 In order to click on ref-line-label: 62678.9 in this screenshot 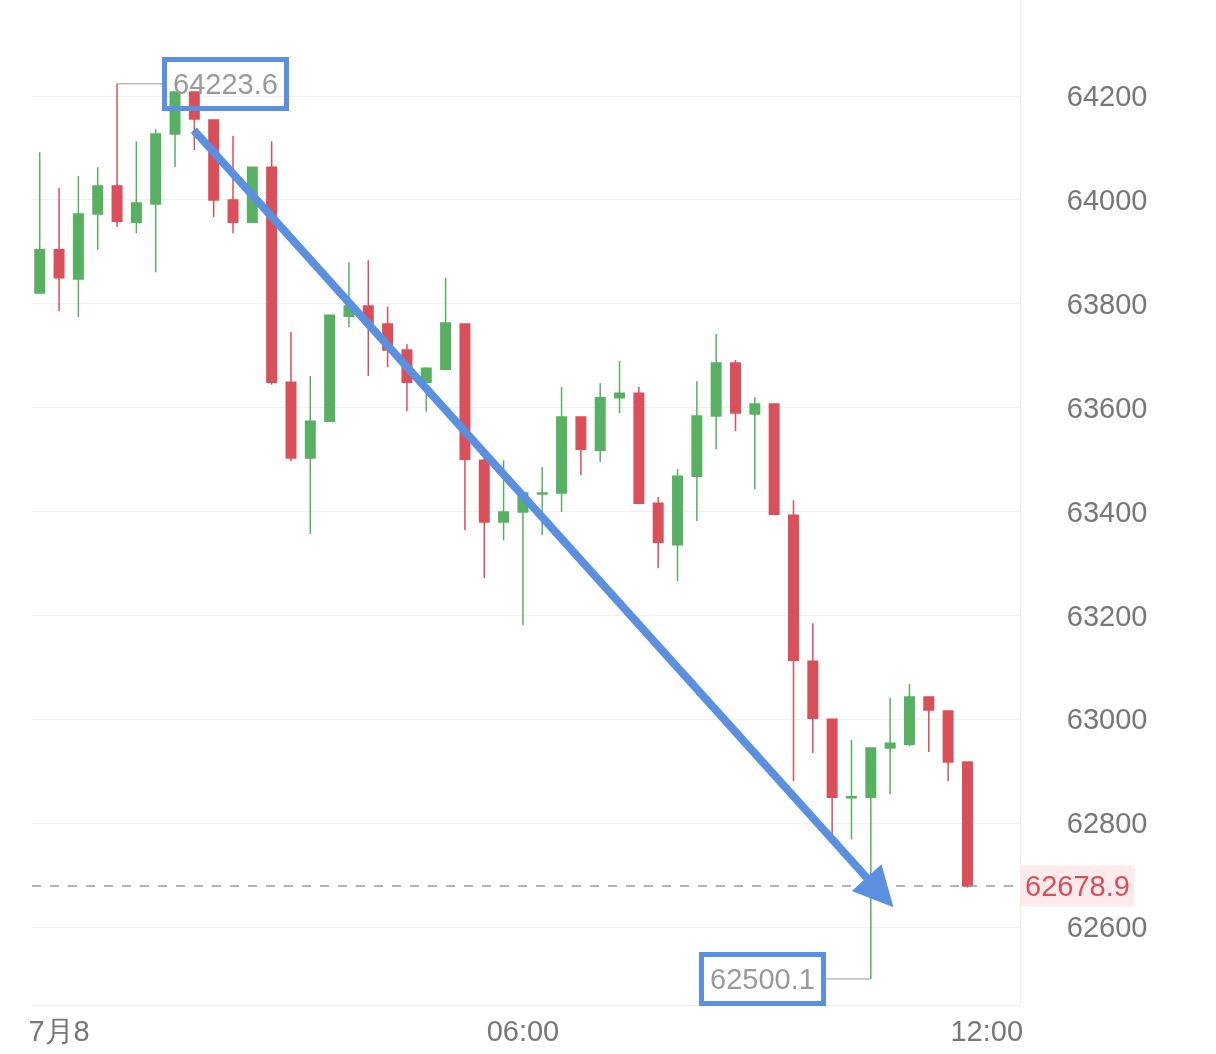, I will do `click(1077, 886)`.